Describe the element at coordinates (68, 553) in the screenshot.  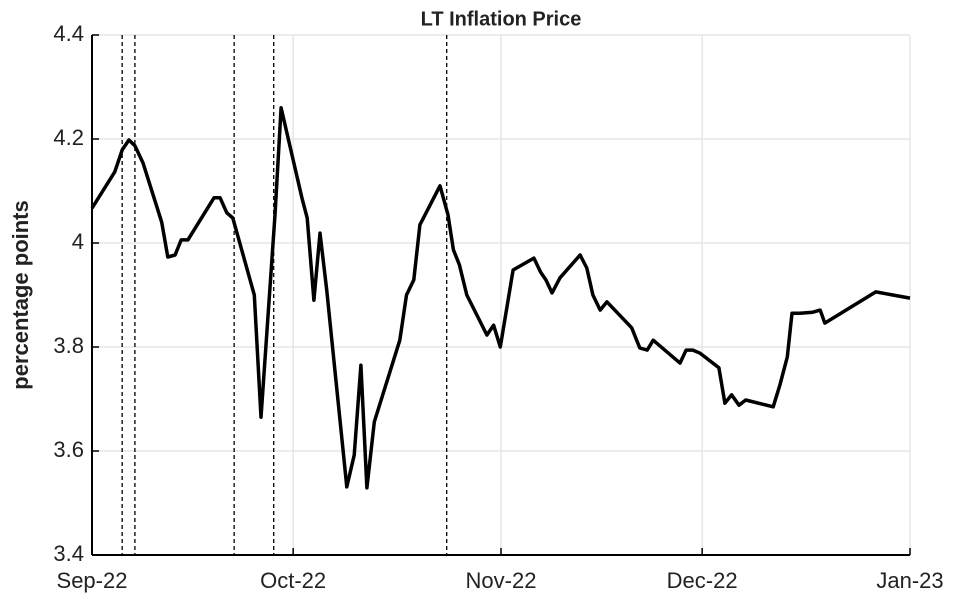
I see `y-tick-label: 3.4` at that location.